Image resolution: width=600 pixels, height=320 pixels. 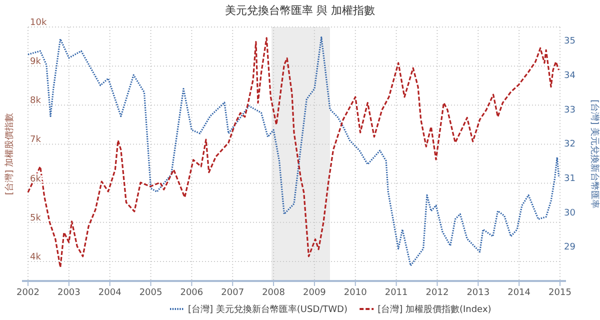 I want to click on chart-title: 美元兌換台幣匯率 與 加權指數, so click(x=300, y=10).